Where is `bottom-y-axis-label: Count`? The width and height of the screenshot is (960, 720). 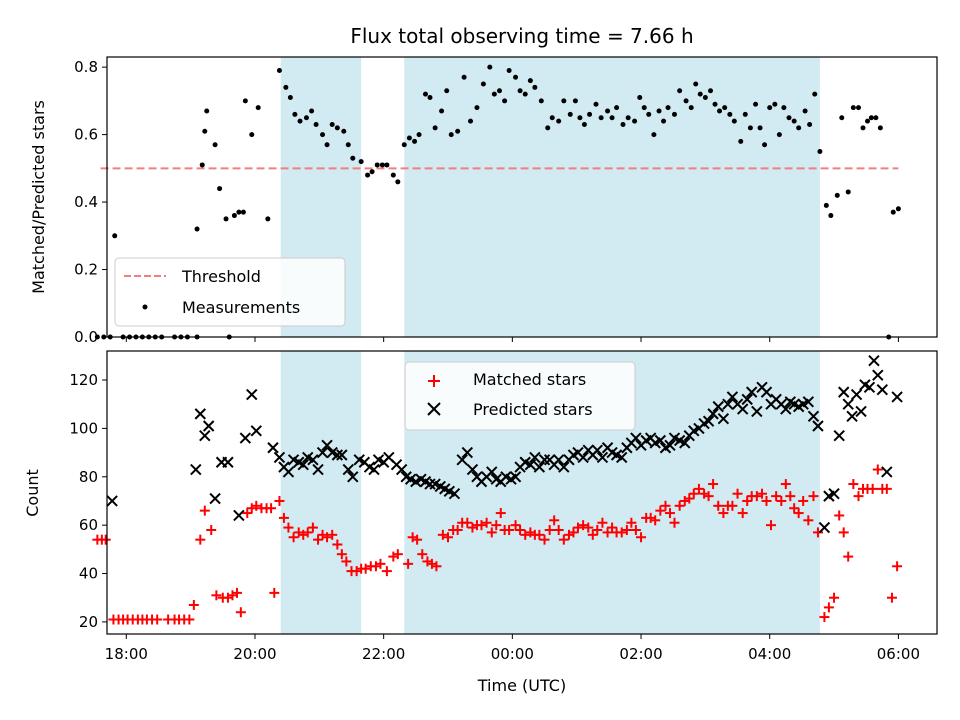
bottom-y-axis-label: Count is located at coordinates (32, 493).